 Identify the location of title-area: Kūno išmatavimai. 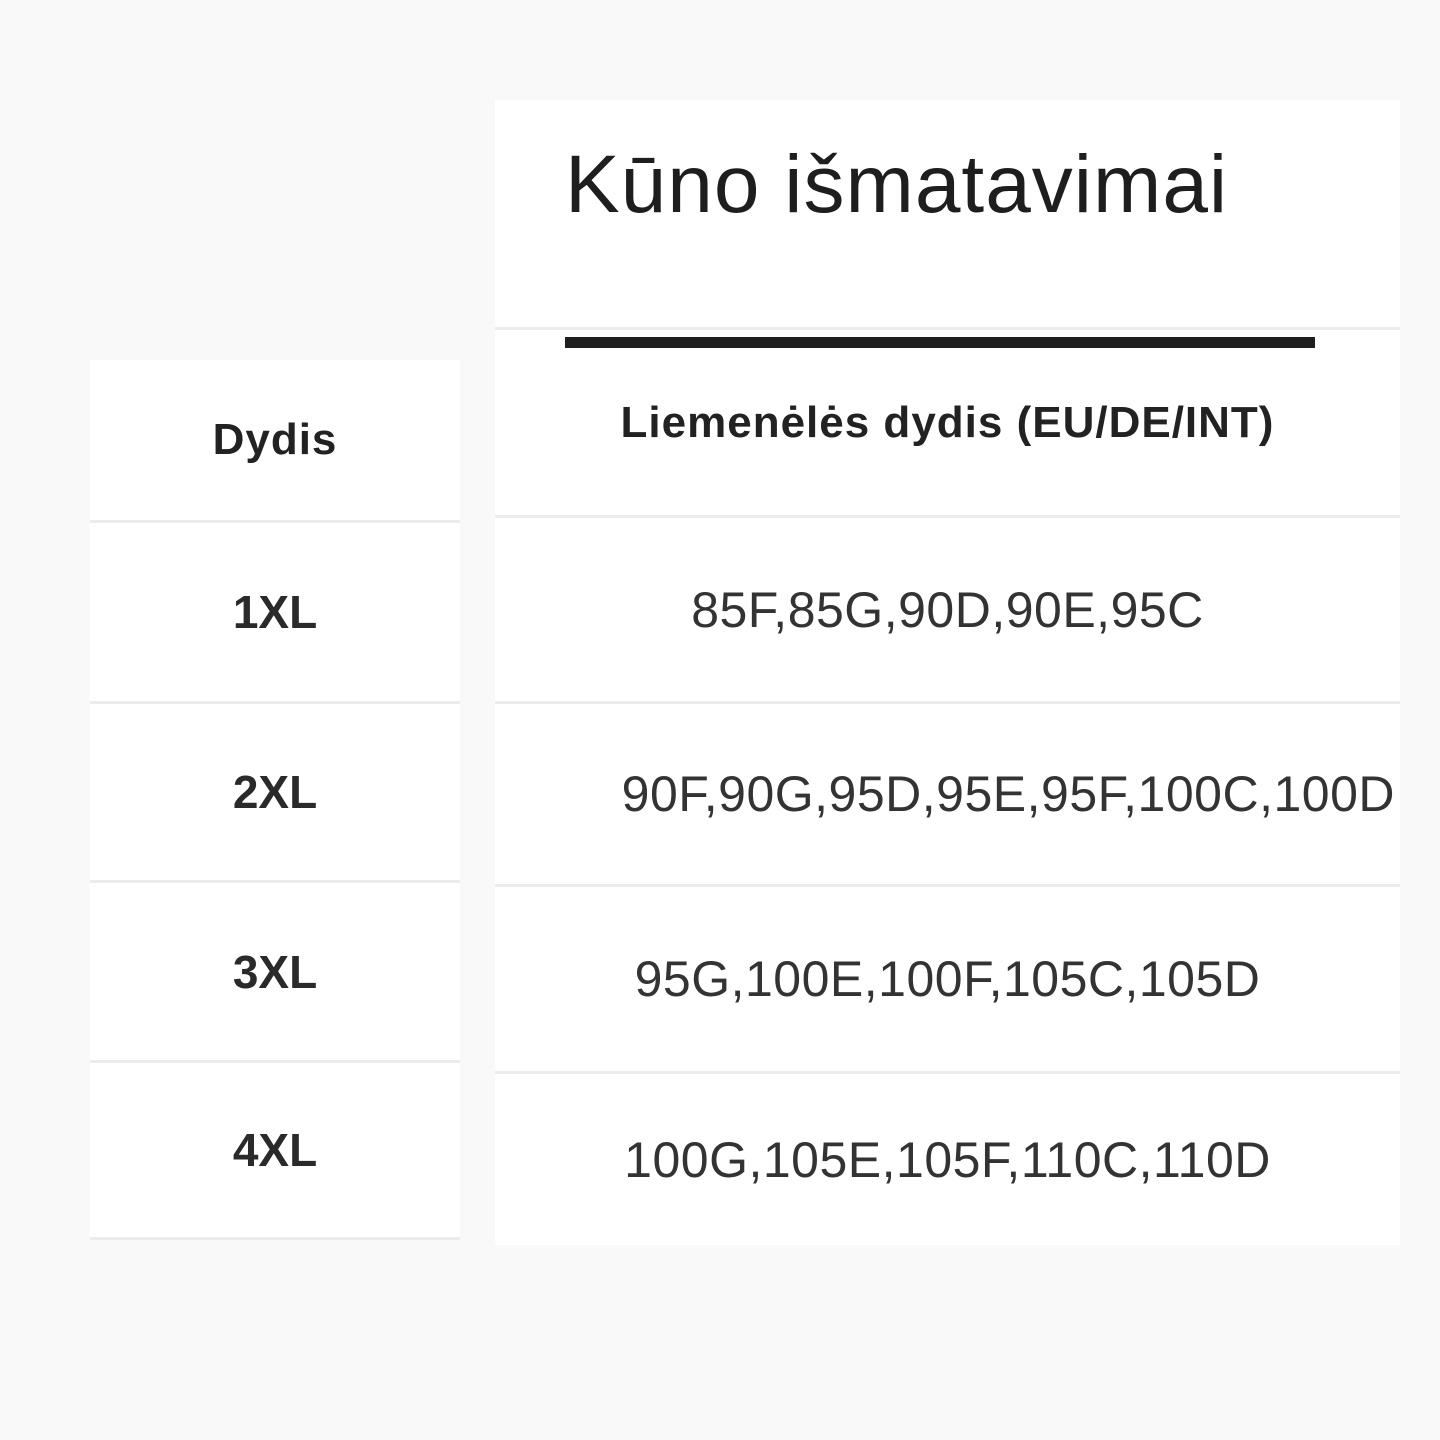
(947, 215).